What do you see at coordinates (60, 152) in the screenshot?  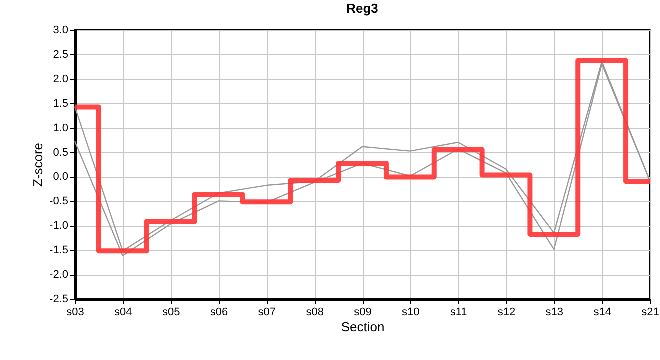 I see `y-tick-label: 0.5` at bounding box center [60, 152].